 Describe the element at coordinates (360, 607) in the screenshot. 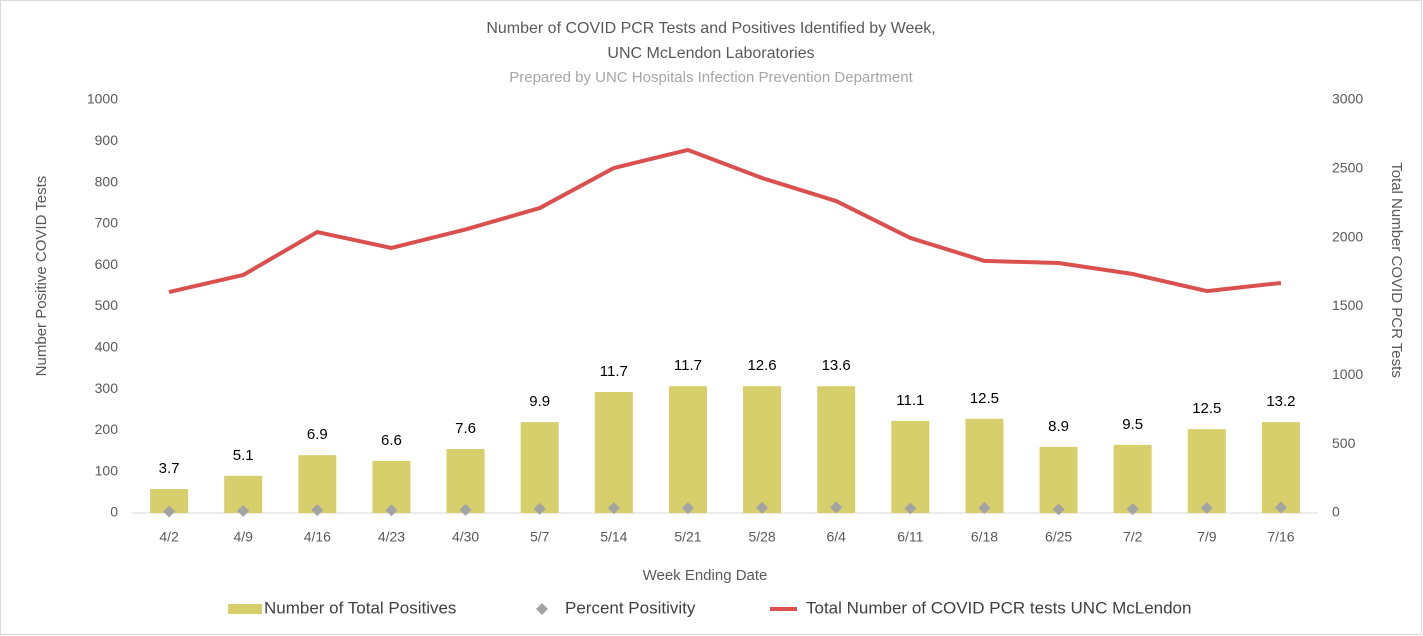

I see `legend-label: Number of Total Positives` at that location.